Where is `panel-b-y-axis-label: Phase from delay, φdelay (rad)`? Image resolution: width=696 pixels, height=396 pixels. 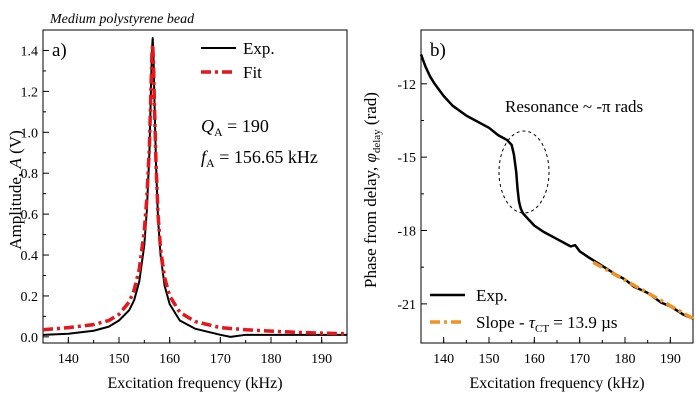
panel-b-y-axis-label: Phase from delay, φdelay (rad) is located at coordinates (372, 190).